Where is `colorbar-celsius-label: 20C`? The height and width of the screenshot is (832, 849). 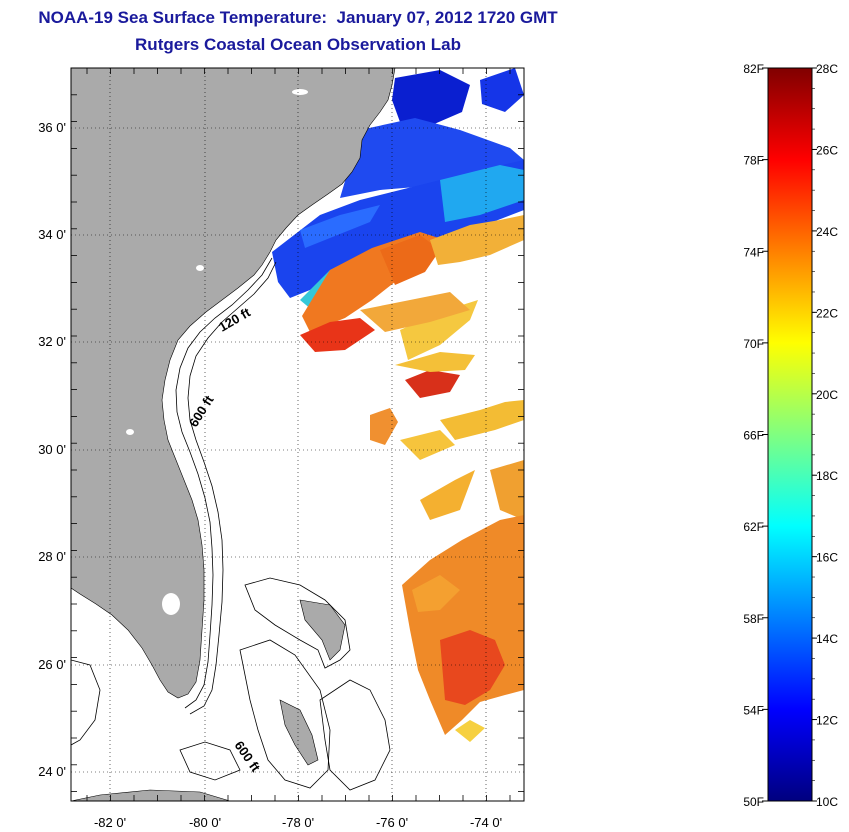
colorbar-celsius-label: 20C is located at coordinates (827, 395).